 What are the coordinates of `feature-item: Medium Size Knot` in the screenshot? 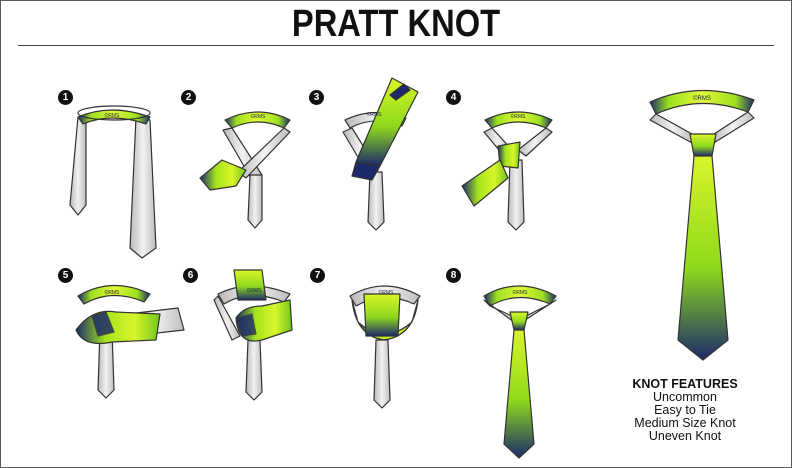 It's located at (685, 423).